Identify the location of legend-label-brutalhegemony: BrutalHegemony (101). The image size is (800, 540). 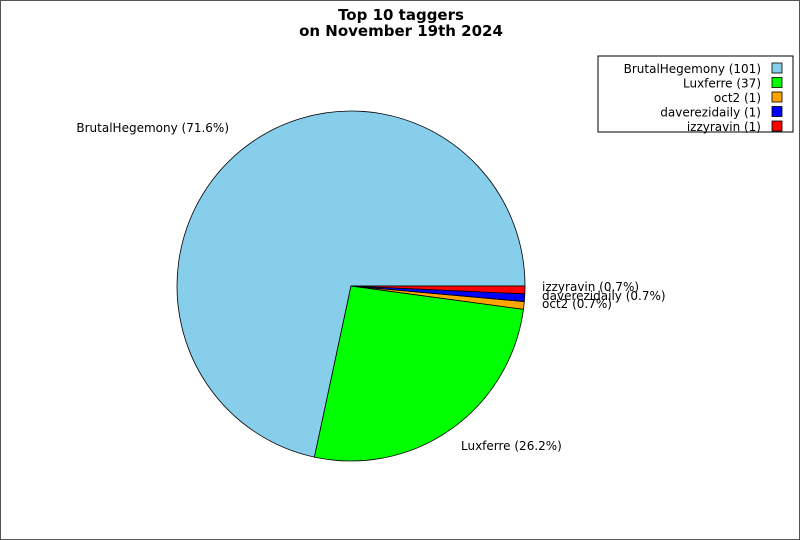
(692, 69).